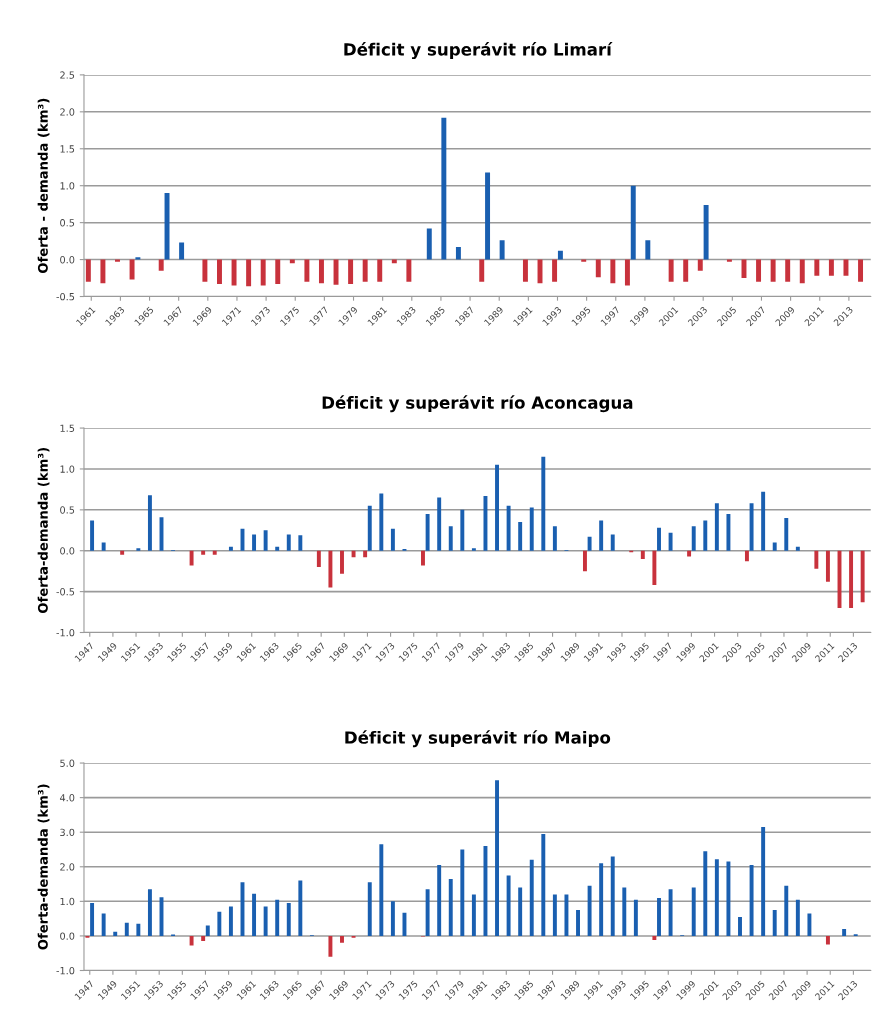 Image resolution: width=884 pixels, height=1012 pixels. What do you see at coordinates (65, 296) in the screenshot?
I see `y-tick-label: -0.5` at bounding box center [65, 296].